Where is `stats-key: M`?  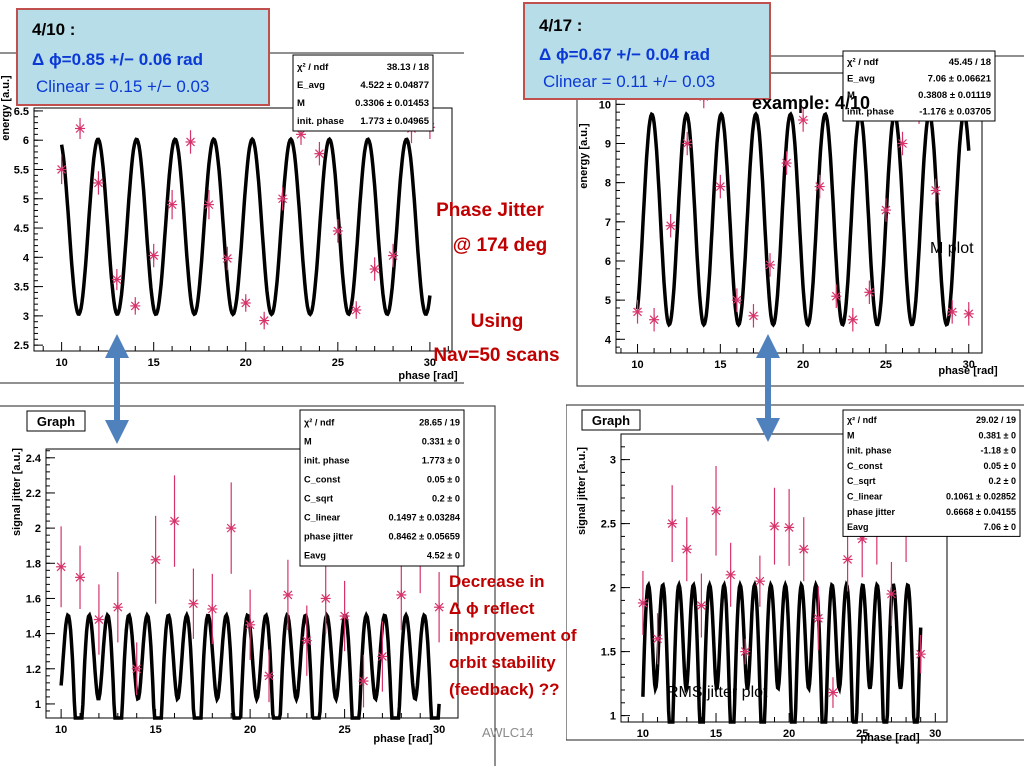 stats-key: M is located at coordinates (301, 103).